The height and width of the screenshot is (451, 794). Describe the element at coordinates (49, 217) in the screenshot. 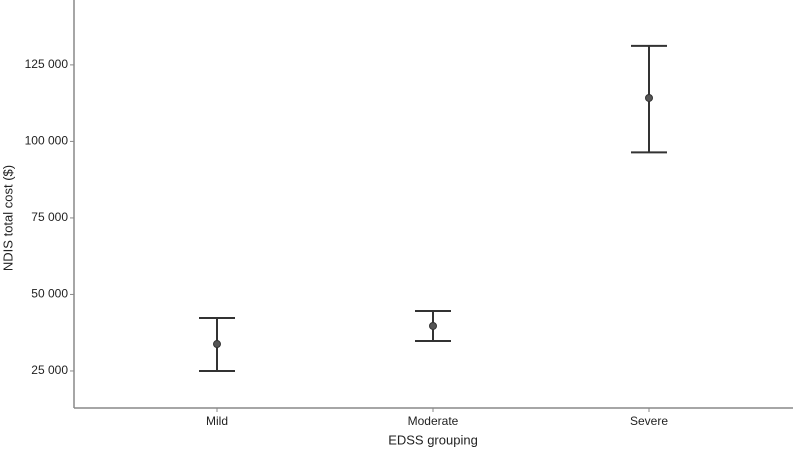

I see `y-tick-label: 75 000` at that location.